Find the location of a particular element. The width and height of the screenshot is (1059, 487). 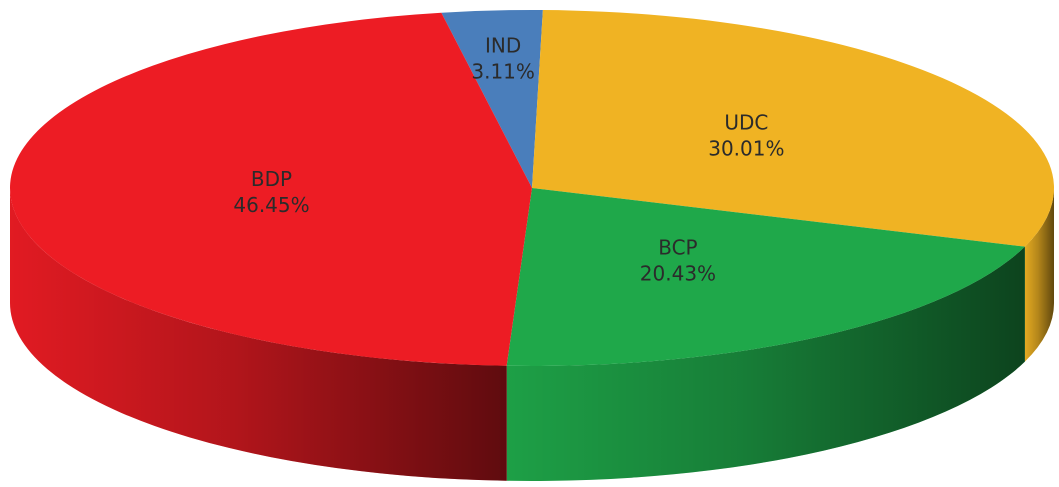

slice-label: BDP is located at coordinates (271, 179).